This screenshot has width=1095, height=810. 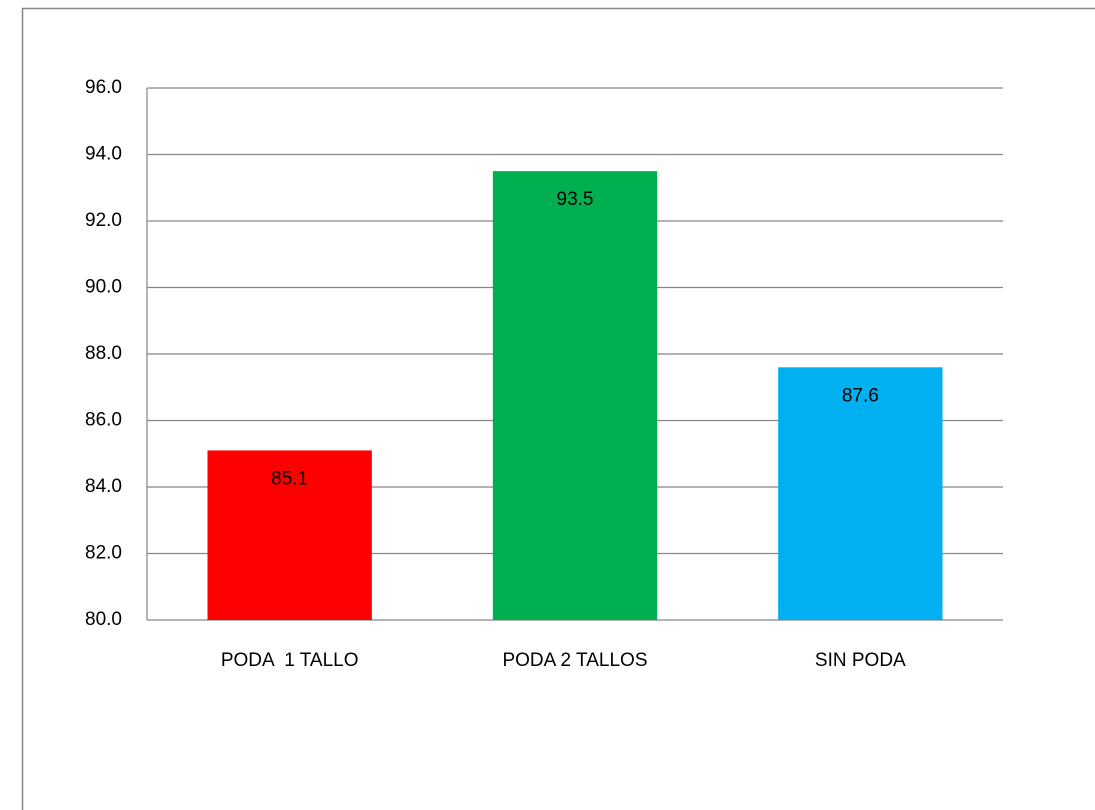 I want to click on y-tick-label: 88.0, so click(x=103, y=353).